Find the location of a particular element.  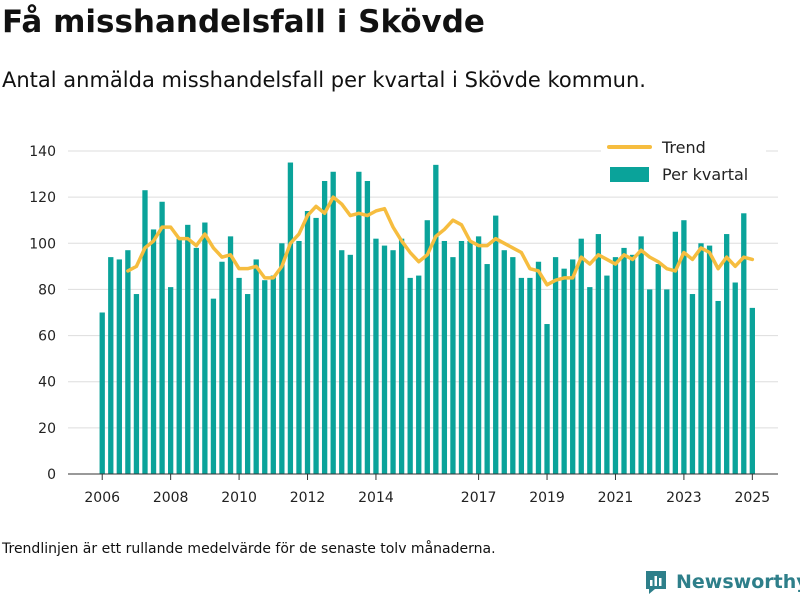

x-tick-label: 2021 is located at coordinates (616, 498).